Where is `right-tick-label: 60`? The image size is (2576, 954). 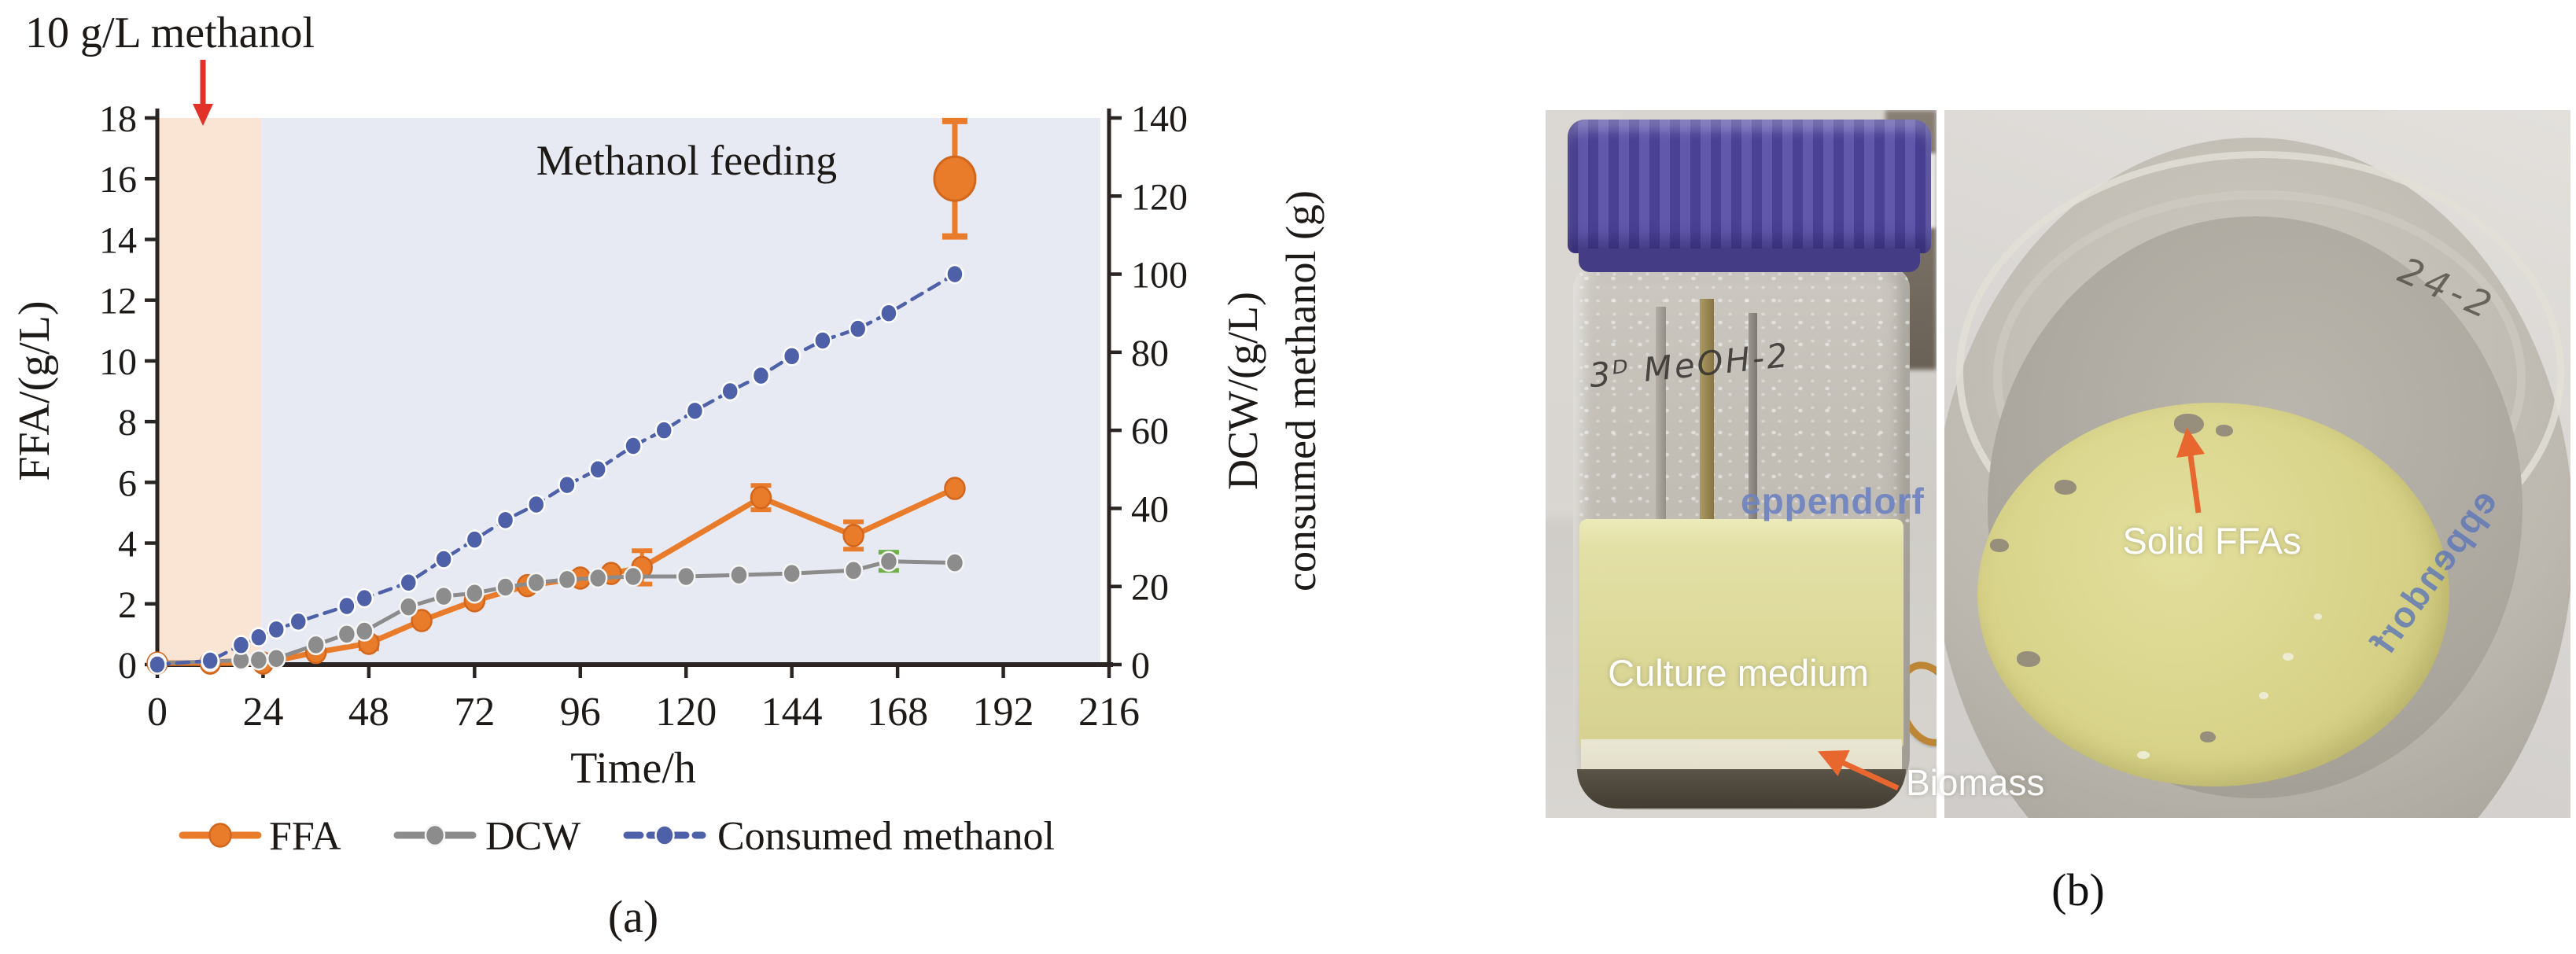
right-tick-label: 60 is located at coordinates (1150, 431).